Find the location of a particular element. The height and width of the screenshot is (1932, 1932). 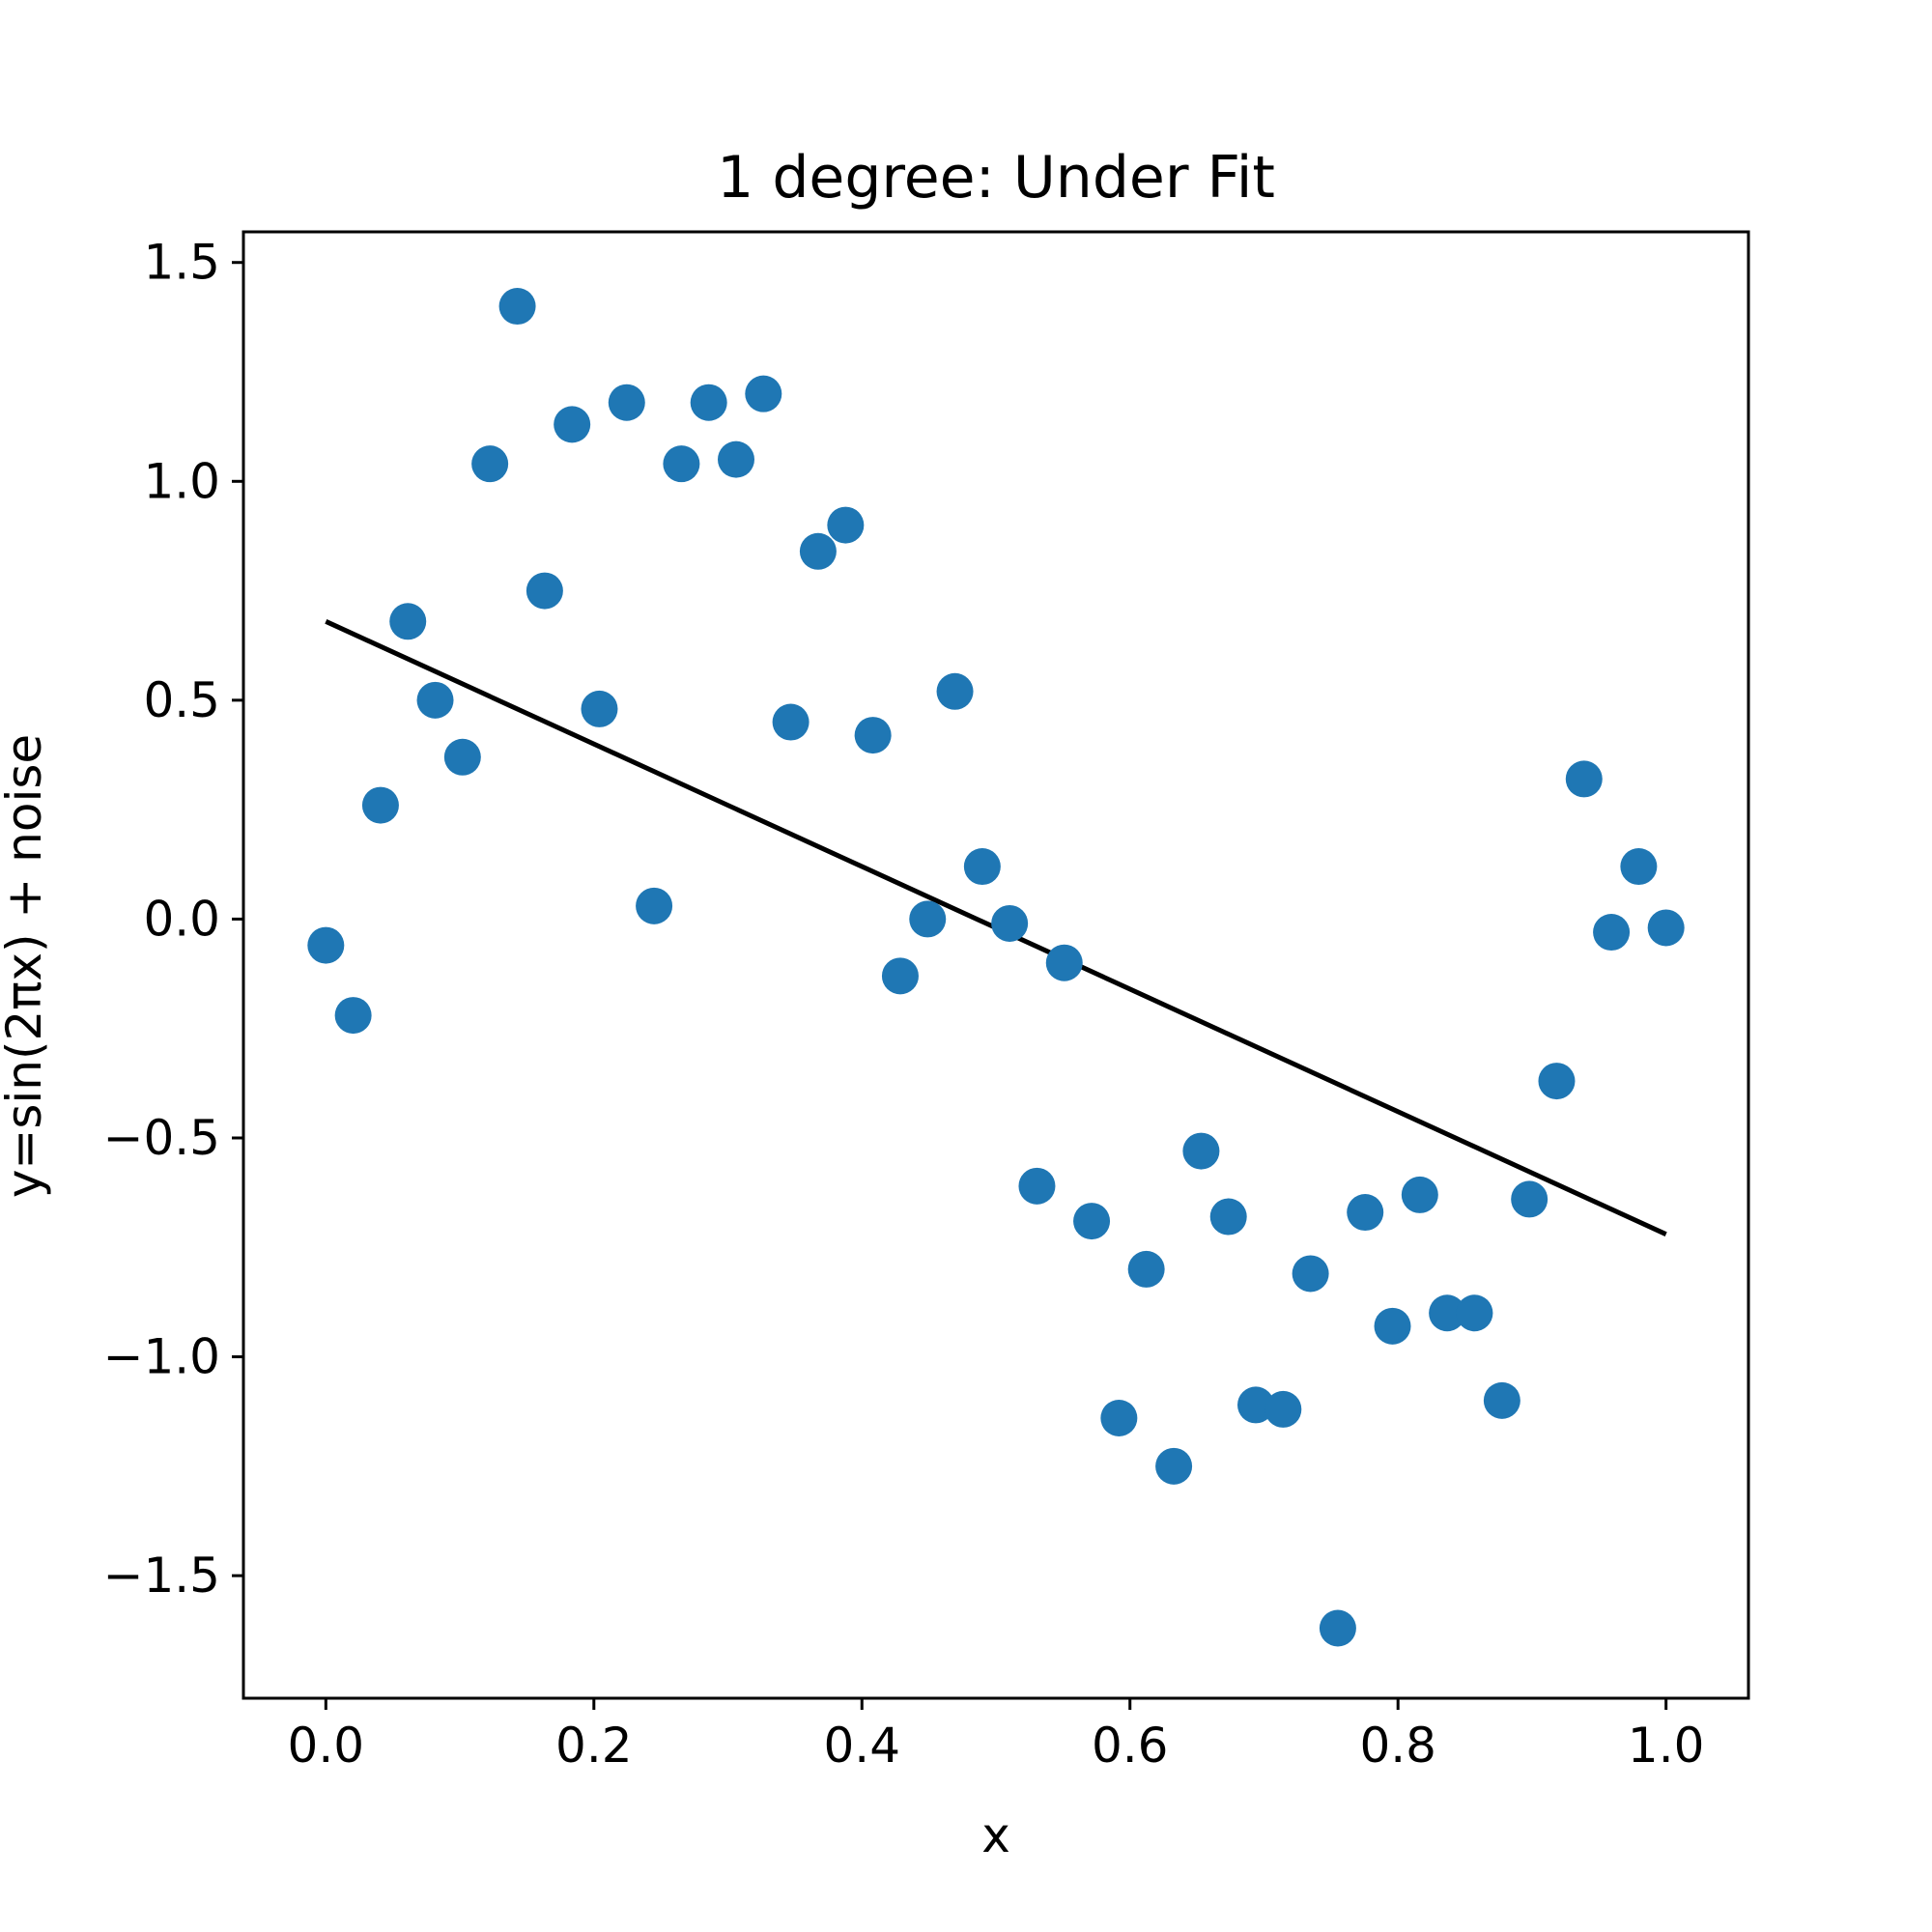

y-axis-ticks: 1.5 1.0 0.5 0.0 −0.5 −1.0 −1.5 is located at coordinates (173, 919).